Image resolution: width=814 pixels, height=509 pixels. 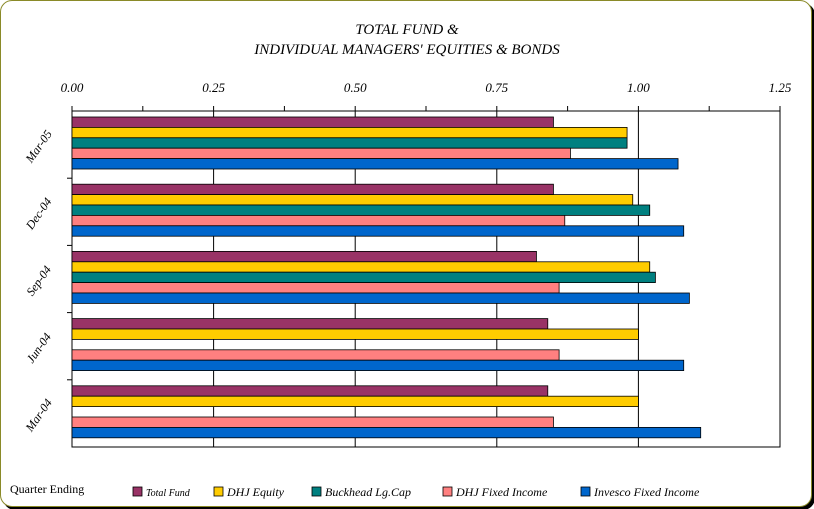 What do you see at coordinates (407, 30) in the screenshot?
I see `chart-title-line1: TOTAL FUND &` at bounding box center [407, 30].